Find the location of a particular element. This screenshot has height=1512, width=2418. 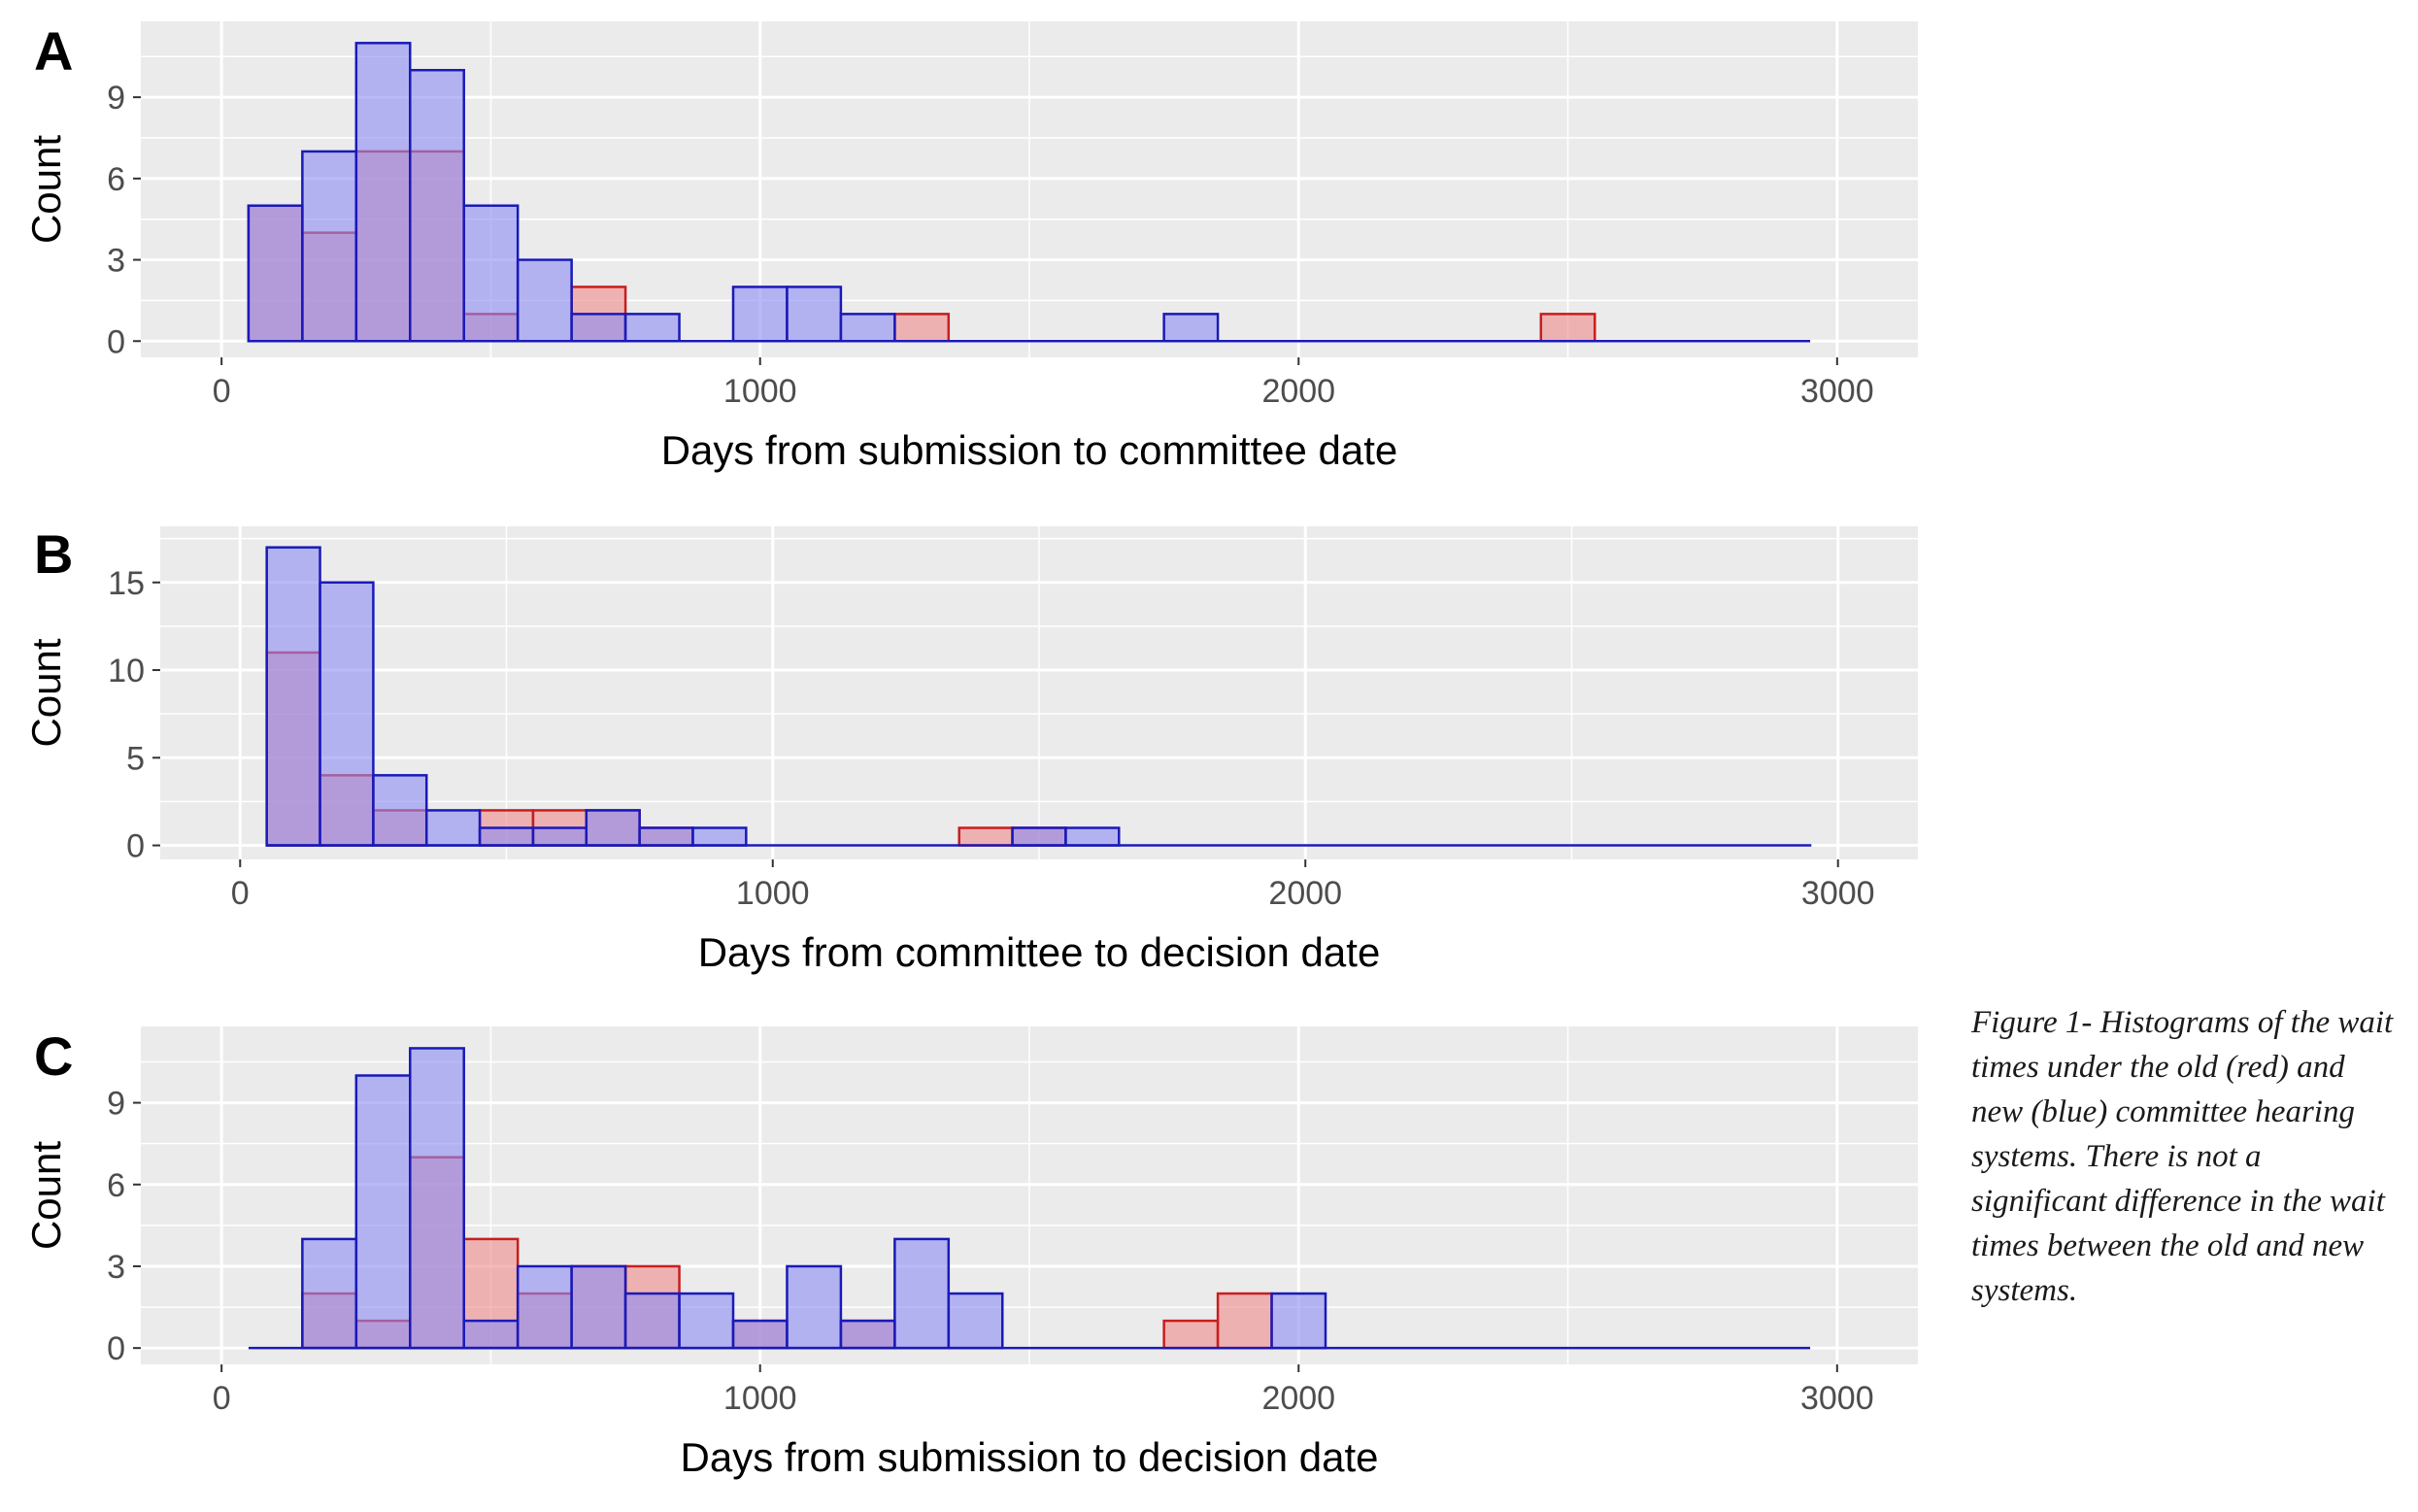

x-axis-title: Days from committee to decision date is located at coordinates (1040, 952).